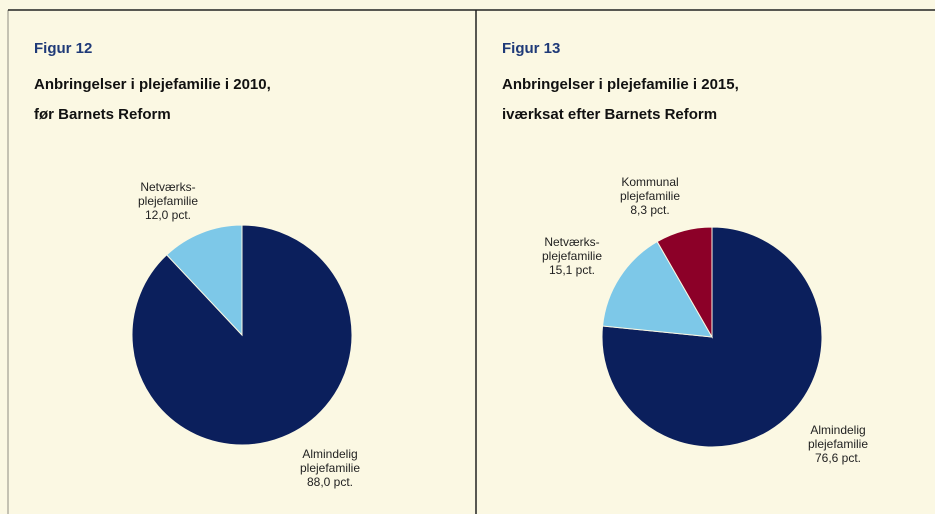 The height and width of the screenshot is (514, 935). Describe the element at coordinates (102, 114) in the screenshot. I see `chart-subtitle: før Barnets Reform` at that location.